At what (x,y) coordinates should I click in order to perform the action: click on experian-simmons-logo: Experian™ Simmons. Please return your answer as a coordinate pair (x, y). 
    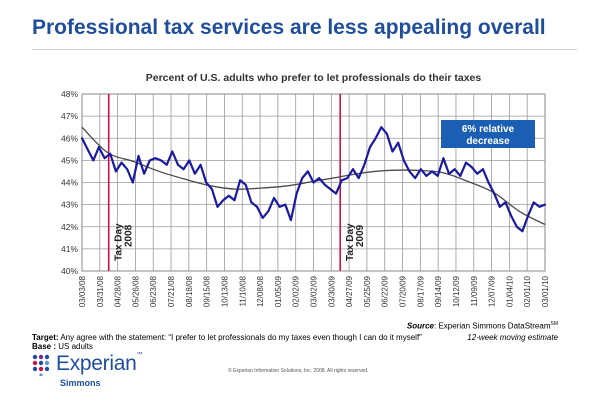
    Looking at the image, I should click on (100, 374).